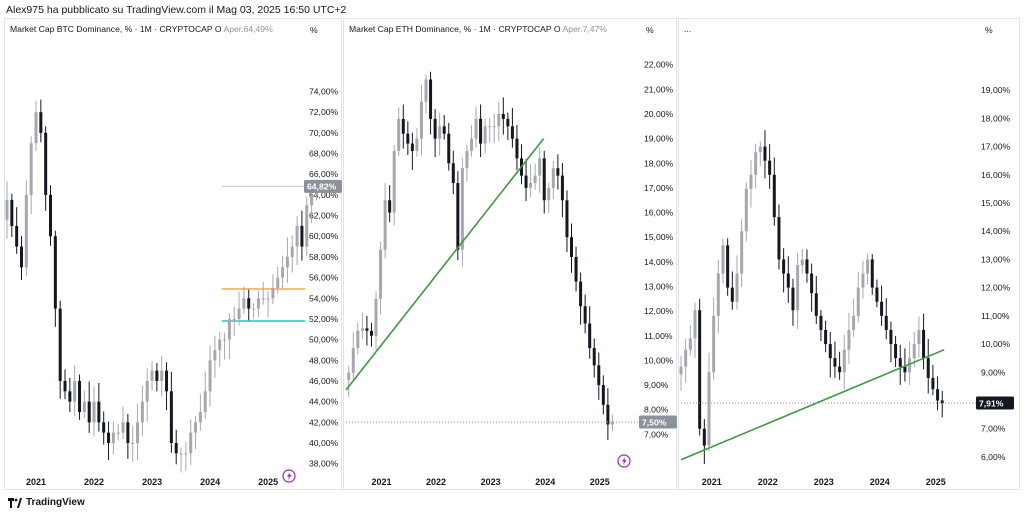 Image resolution: width=1024 pixels, height=515 pixels. I want to click on y-tick-label: 60,00%, so click(324, 236).